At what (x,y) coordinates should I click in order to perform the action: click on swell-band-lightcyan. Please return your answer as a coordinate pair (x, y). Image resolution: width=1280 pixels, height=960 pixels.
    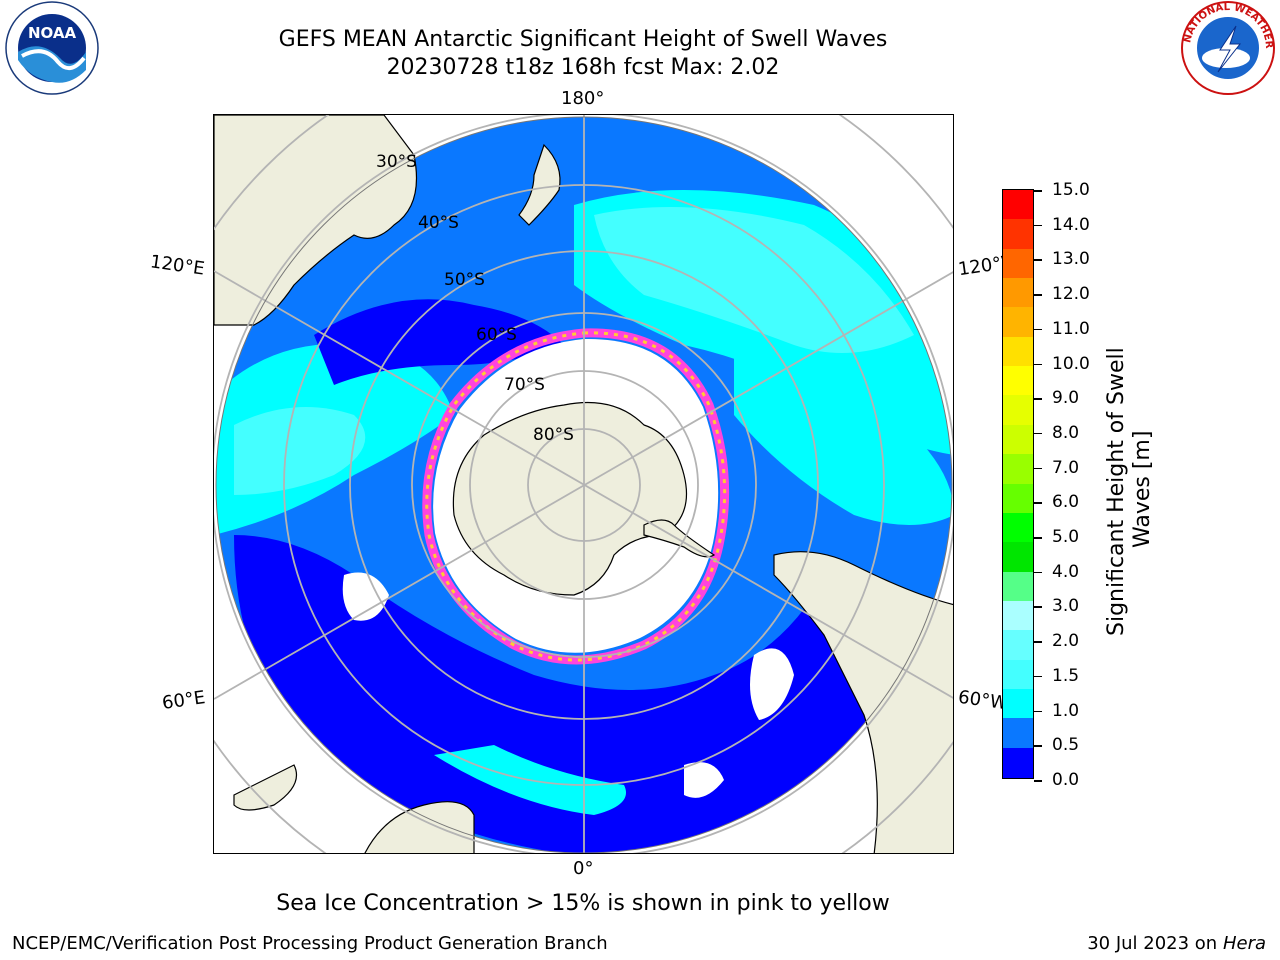
    Looking at the image, I should click on (754, 280).